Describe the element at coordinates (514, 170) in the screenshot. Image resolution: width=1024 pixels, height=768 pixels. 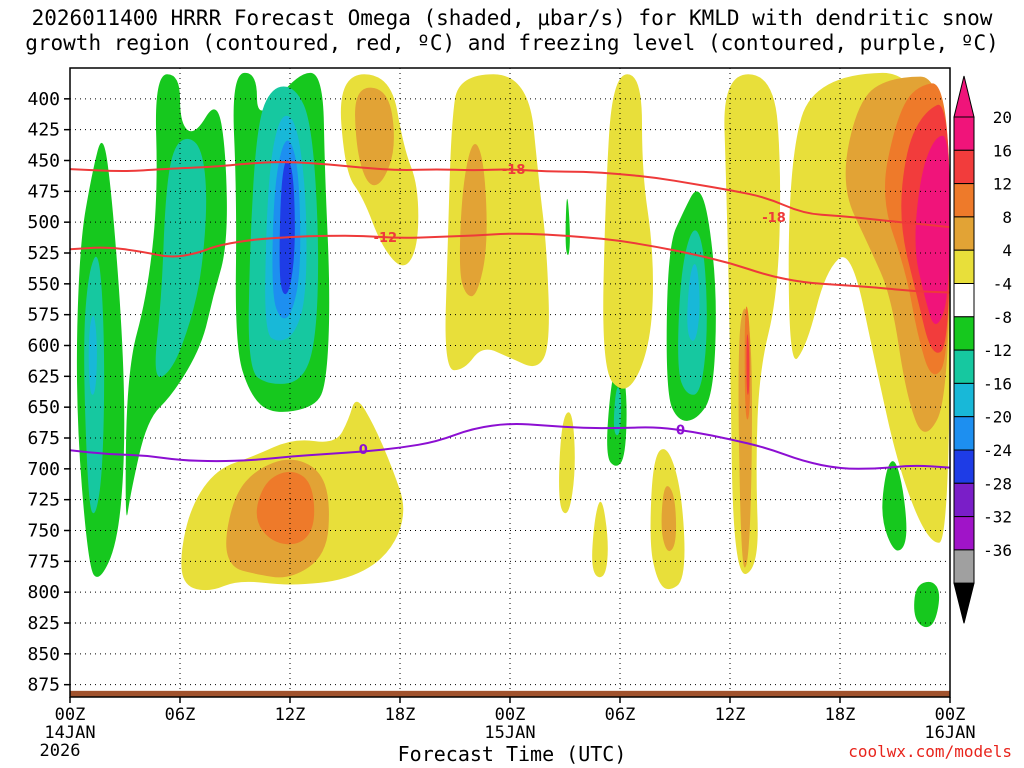
I see `contour-label-0-0: -18` at that location.